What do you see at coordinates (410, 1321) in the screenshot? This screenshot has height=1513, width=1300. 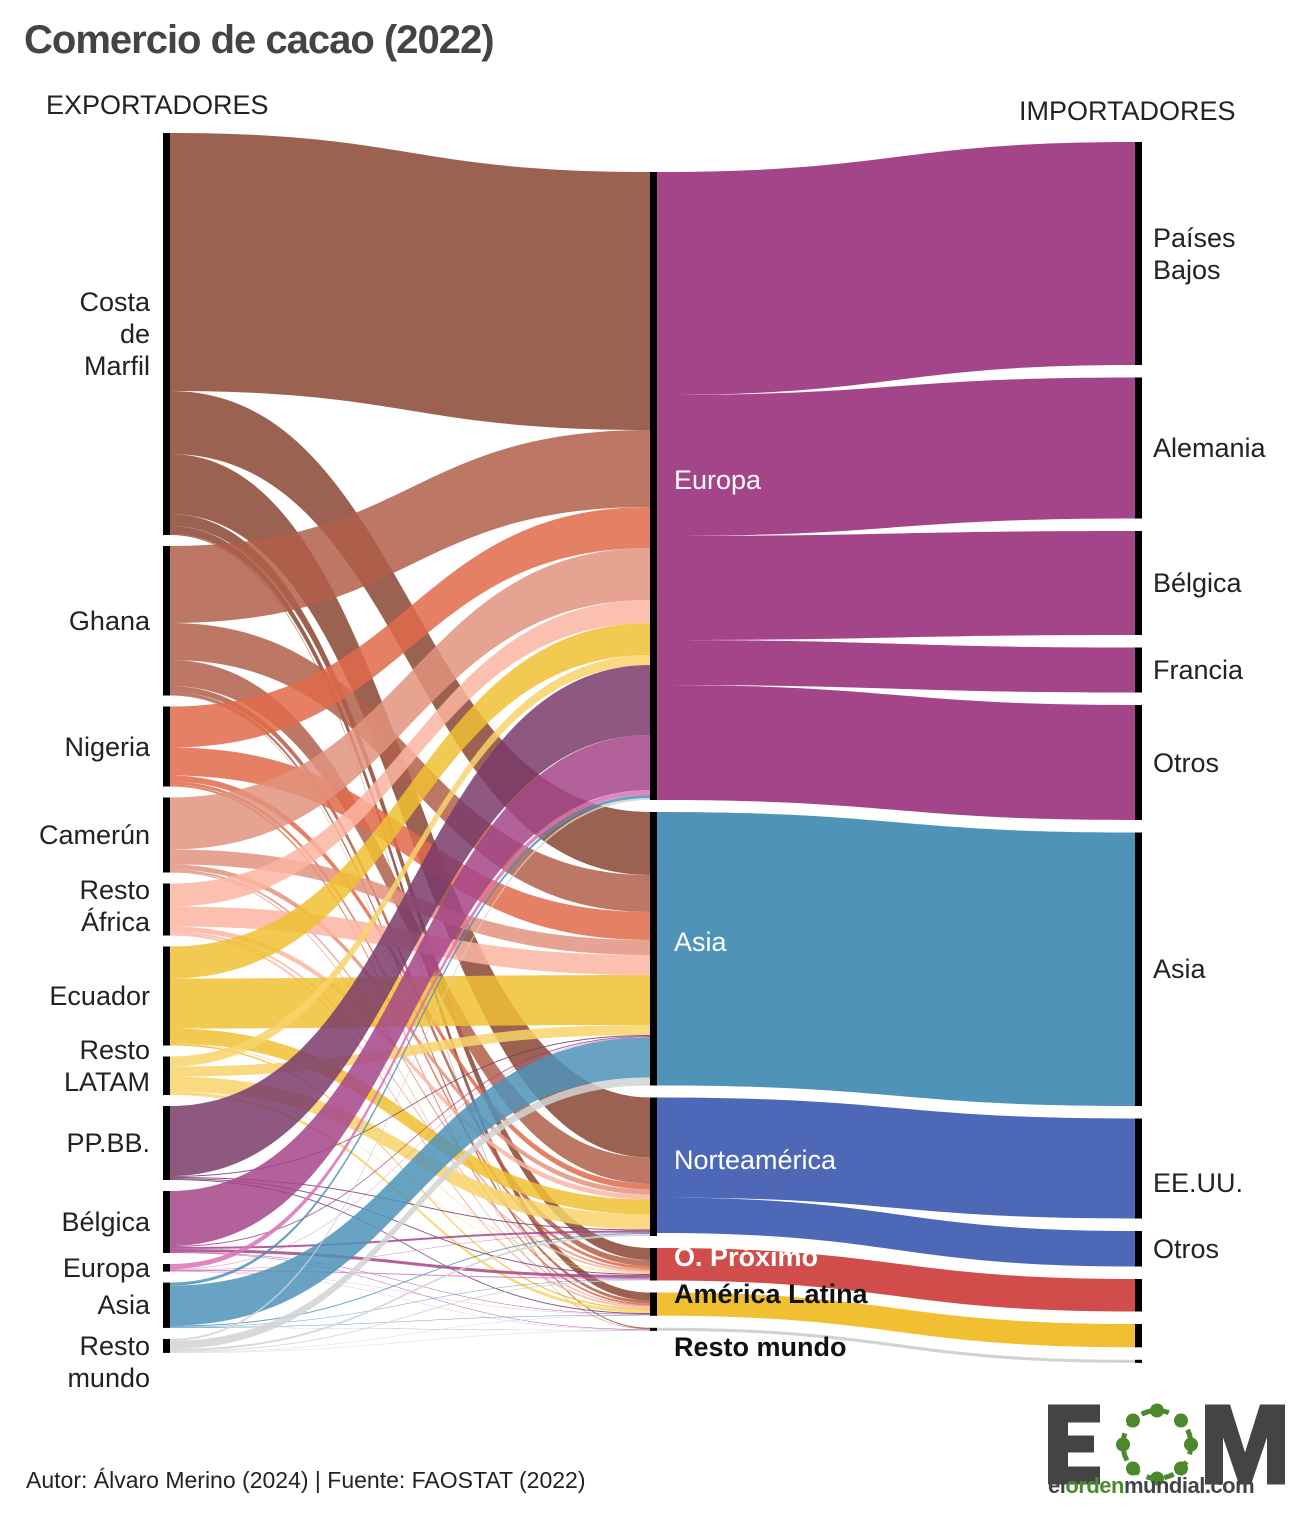 I see `flow-asi0-to-AL` at bounding box center [410, 1321].